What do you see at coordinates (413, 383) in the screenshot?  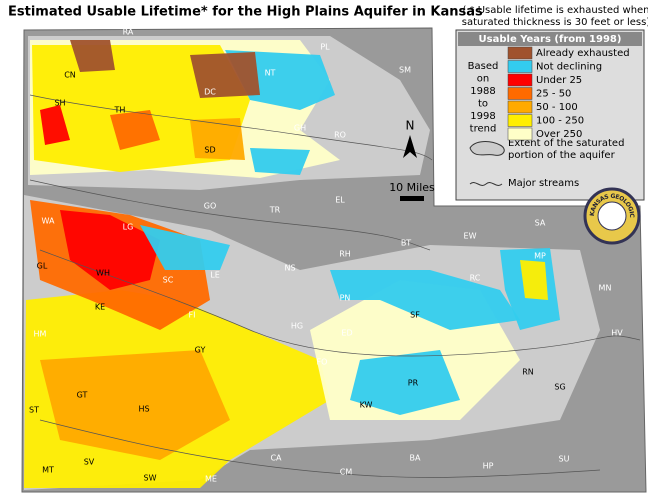 I see `county-label: PR` at bounding box center [413, 383].